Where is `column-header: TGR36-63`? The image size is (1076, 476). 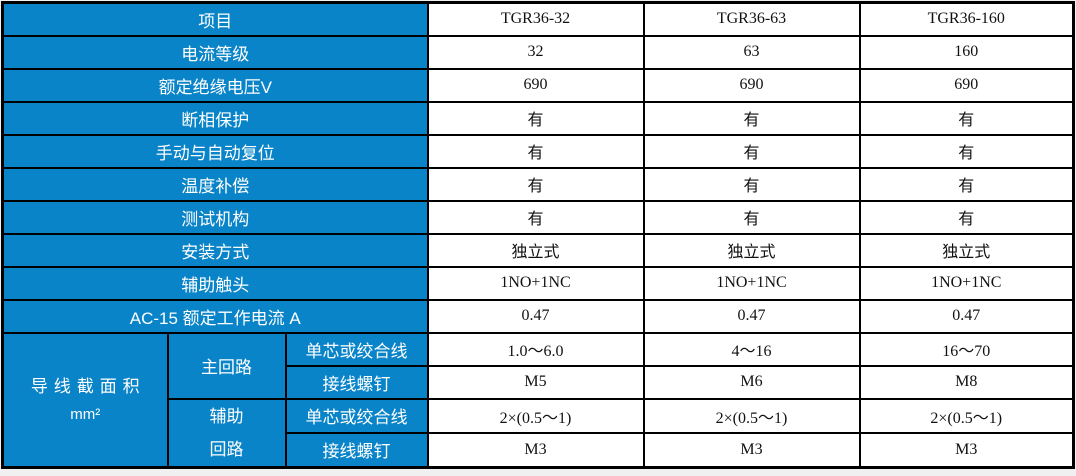 column-header: TGR36-63 is located at coordinates (751, 19).